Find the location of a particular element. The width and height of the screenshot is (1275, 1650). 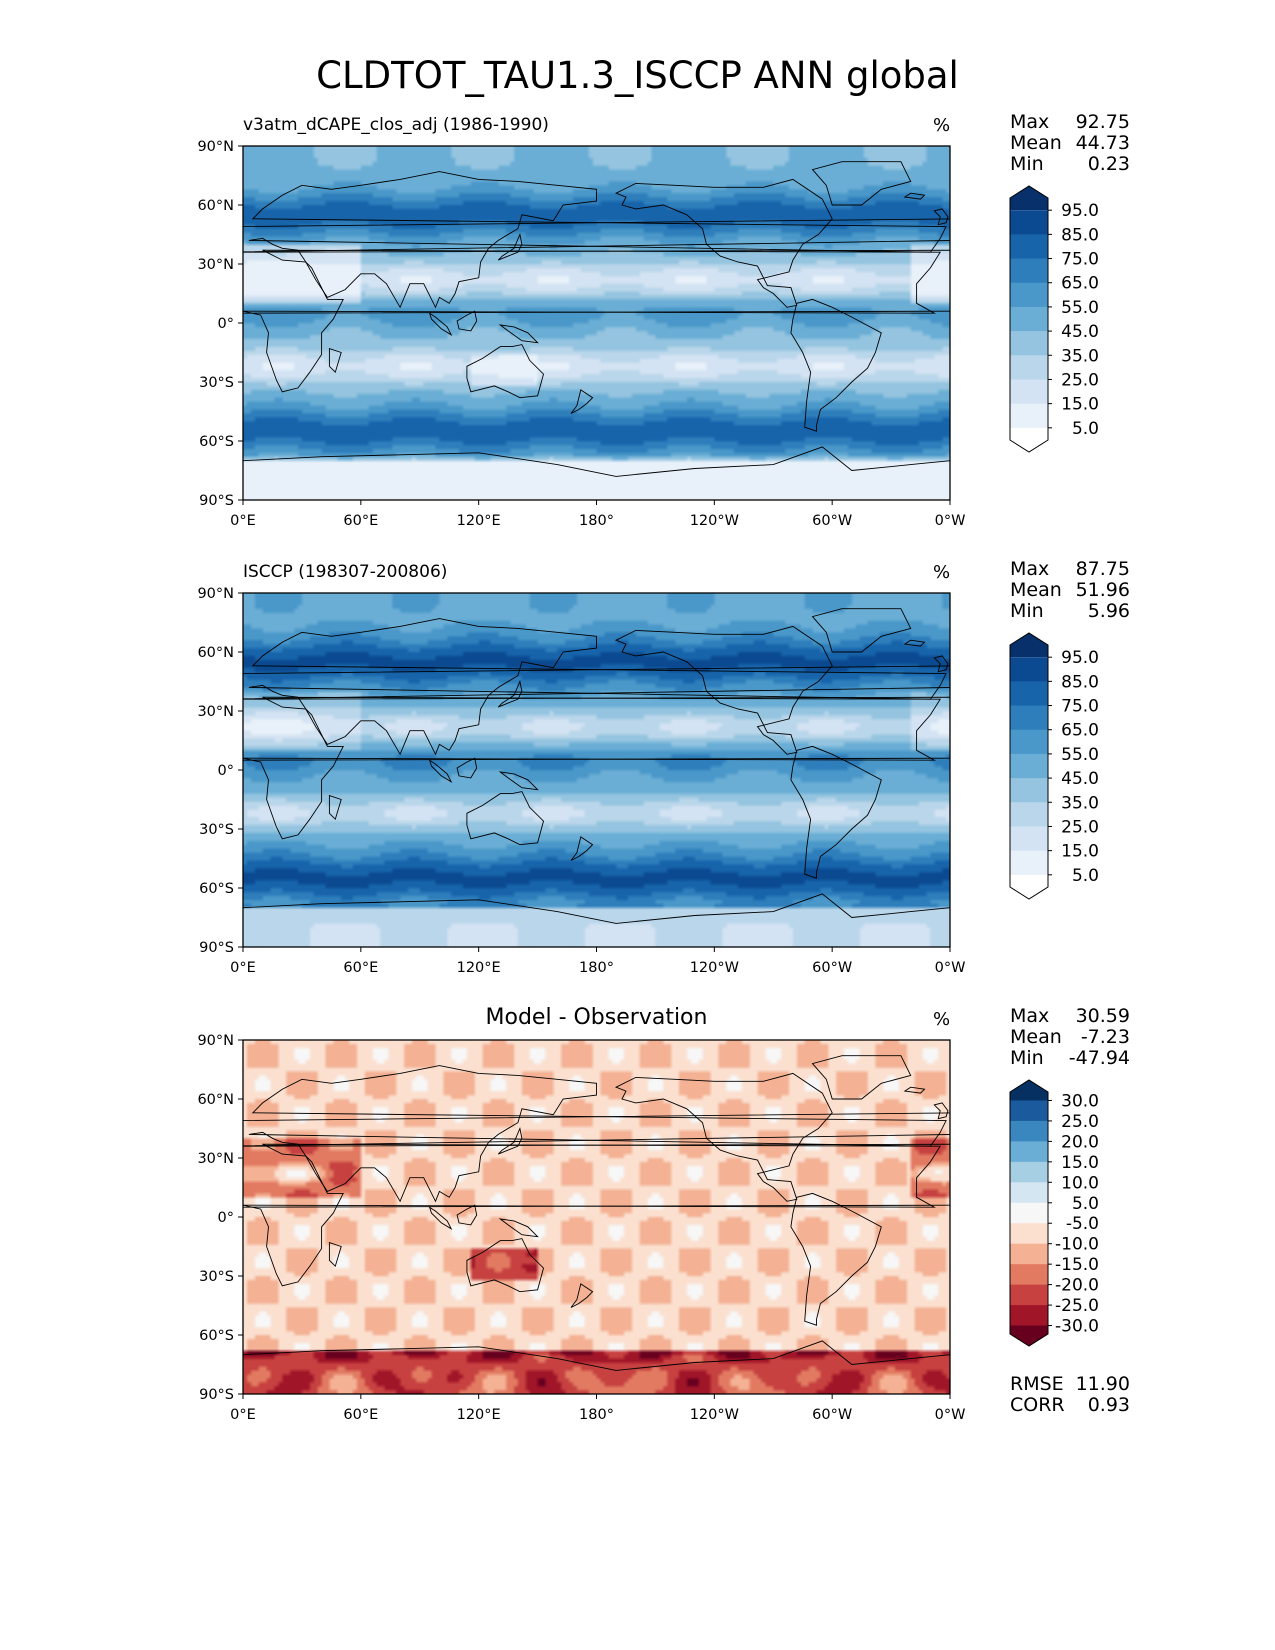

coastline-iceland is located at coordinates (914, 196).